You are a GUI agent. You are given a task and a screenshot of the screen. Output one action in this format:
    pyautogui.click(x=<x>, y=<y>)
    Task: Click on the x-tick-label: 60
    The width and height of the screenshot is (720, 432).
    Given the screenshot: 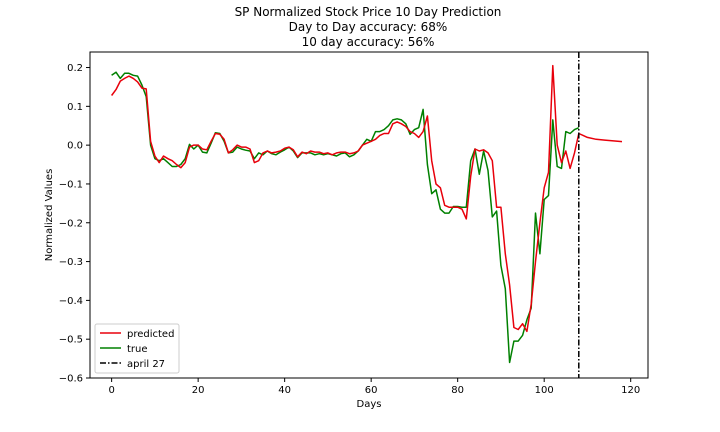 What is the action you would take?
    pyautogui.click(x=371, y=390)
    